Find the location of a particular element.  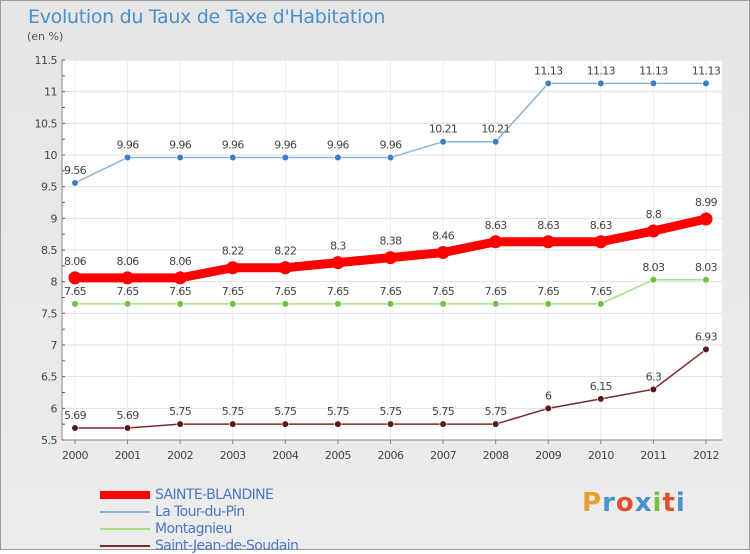

data-label: 6 is located at coordinates (548, 395).